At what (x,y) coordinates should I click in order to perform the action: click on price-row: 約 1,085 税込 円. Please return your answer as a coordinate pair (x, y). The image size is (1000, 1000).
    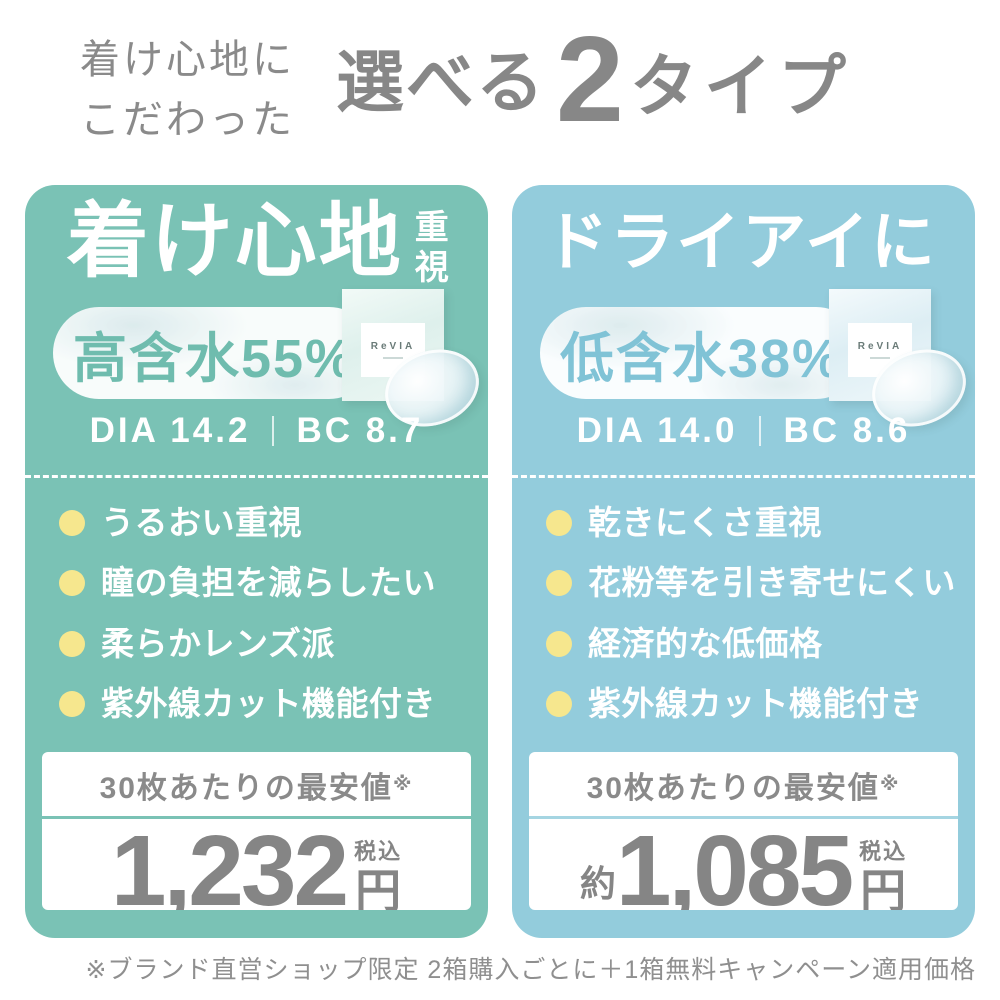
    Looking at the image, I should click on (743, 865).